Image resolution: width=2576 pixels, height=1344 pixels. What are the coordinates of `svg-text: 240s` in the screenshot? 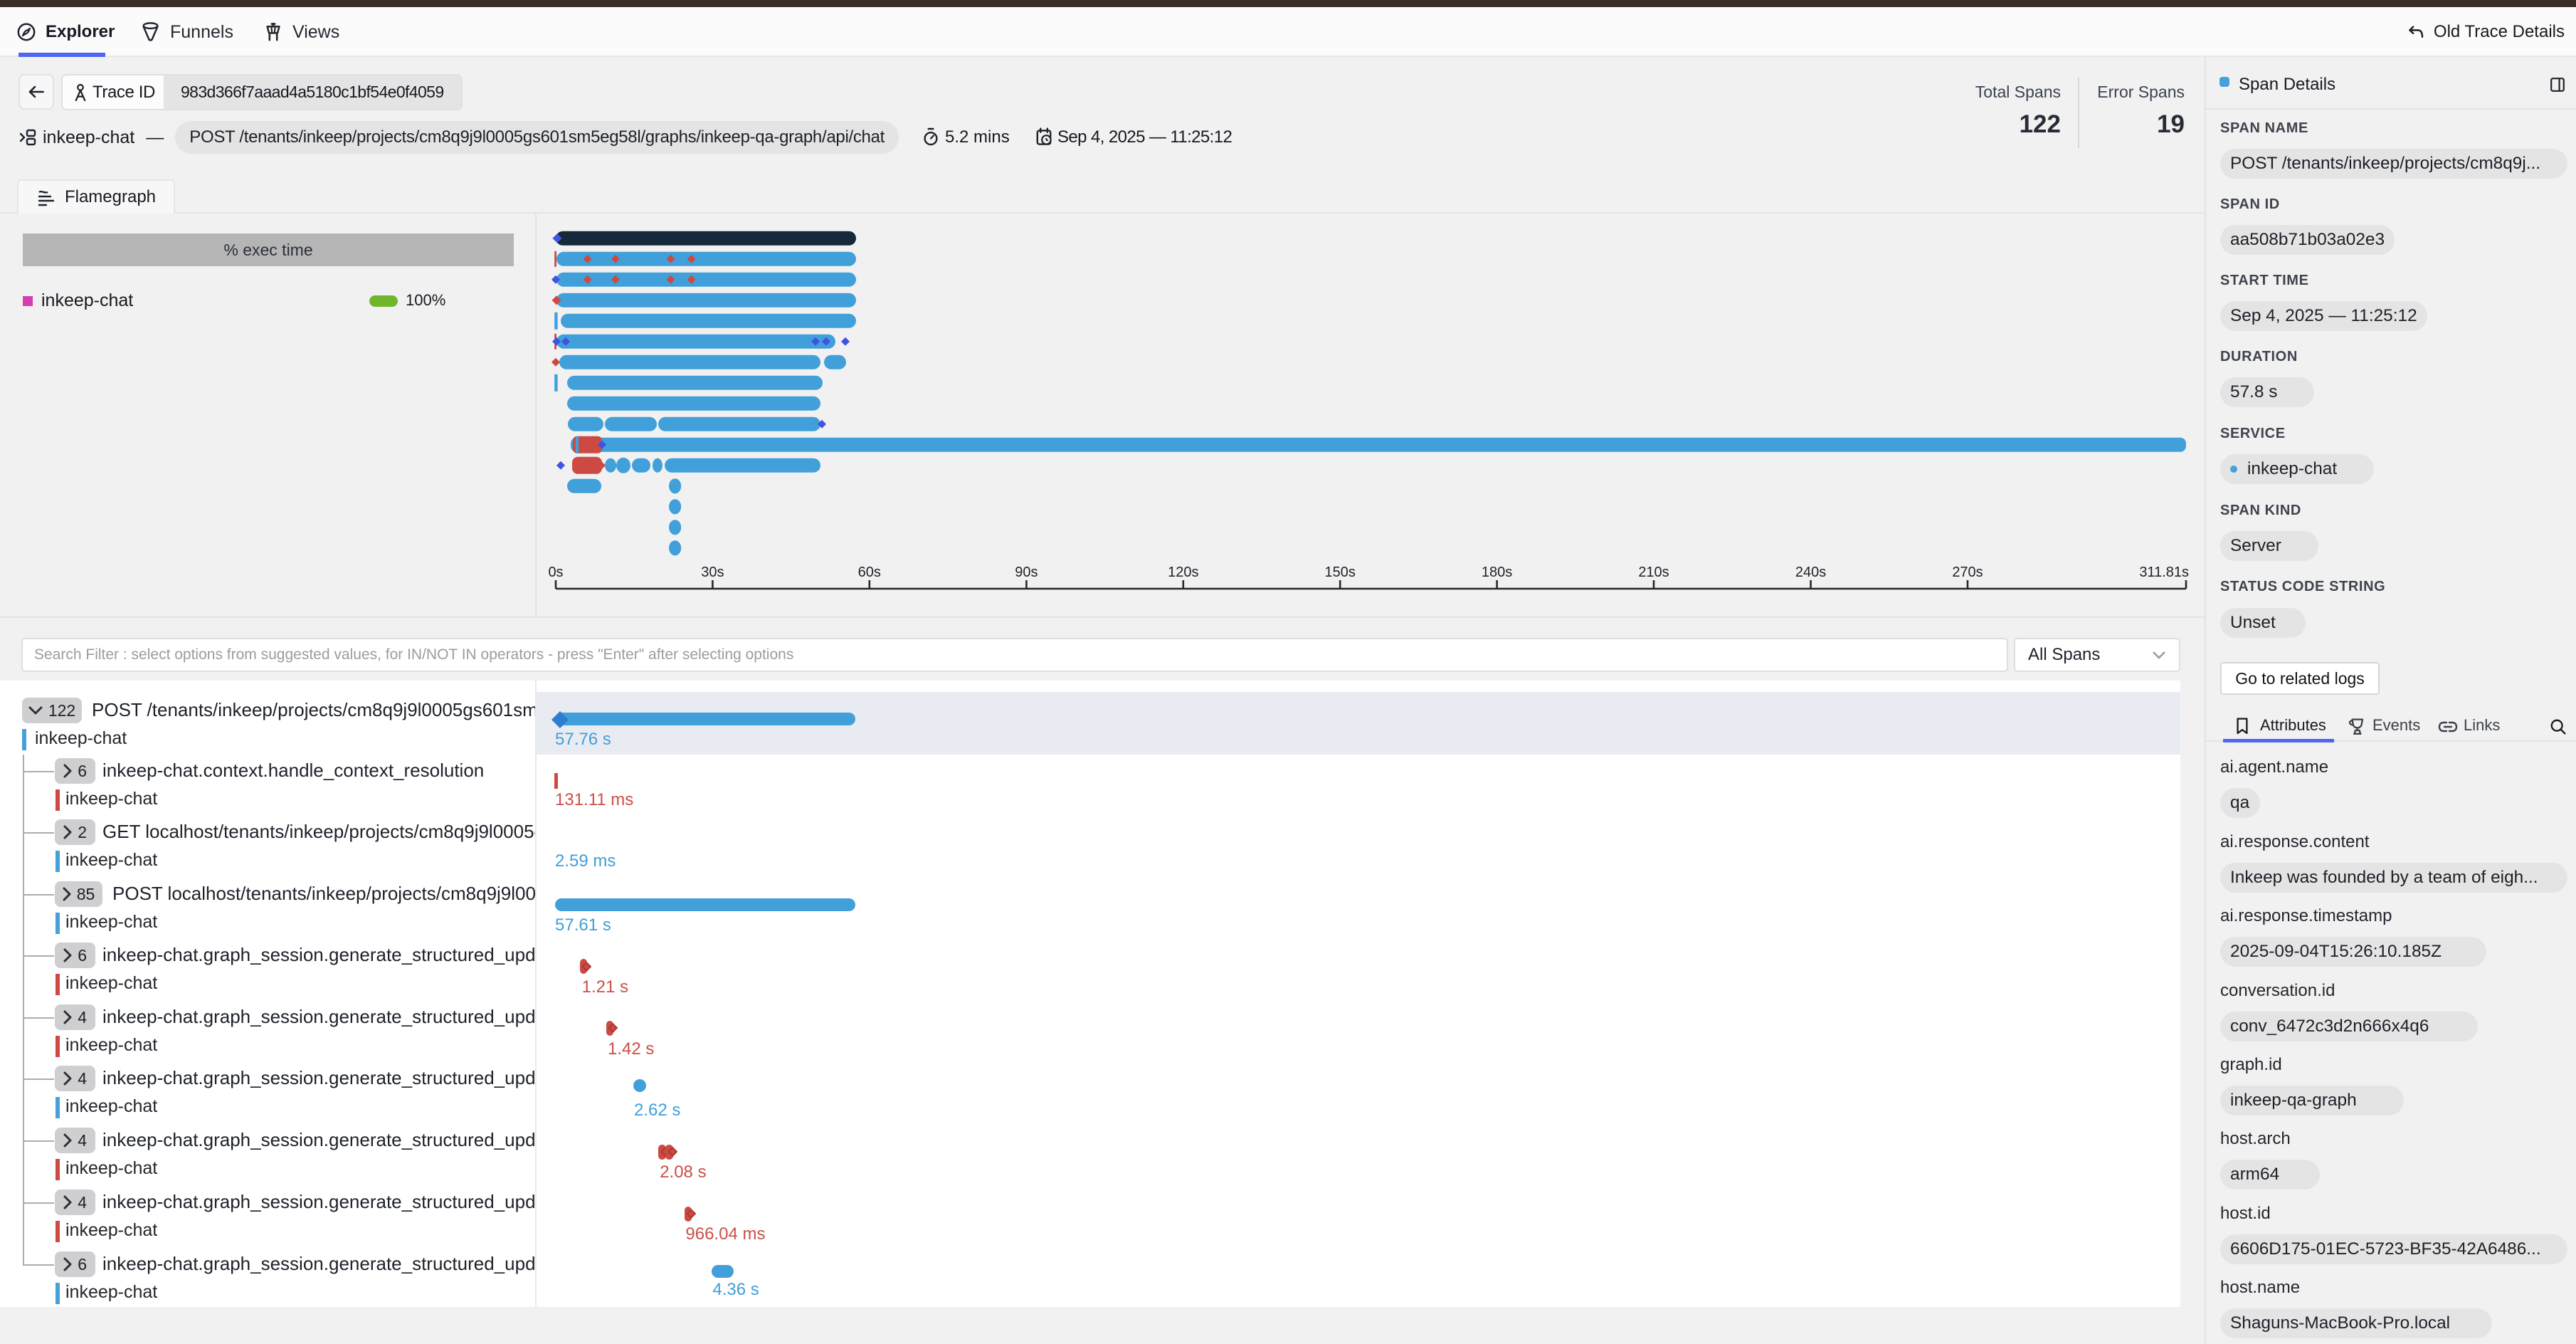 It's located at (1810, 572).